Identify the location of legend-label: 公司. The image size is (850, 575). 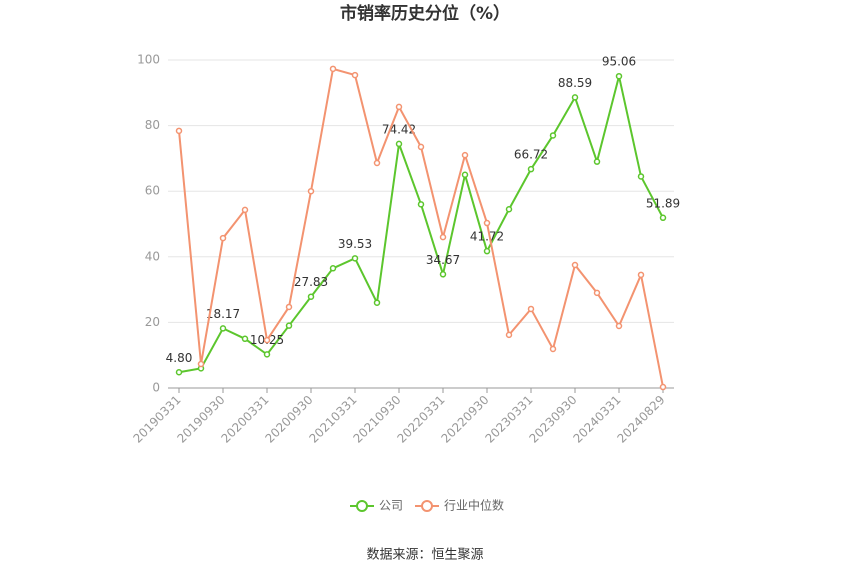
(391, 506).